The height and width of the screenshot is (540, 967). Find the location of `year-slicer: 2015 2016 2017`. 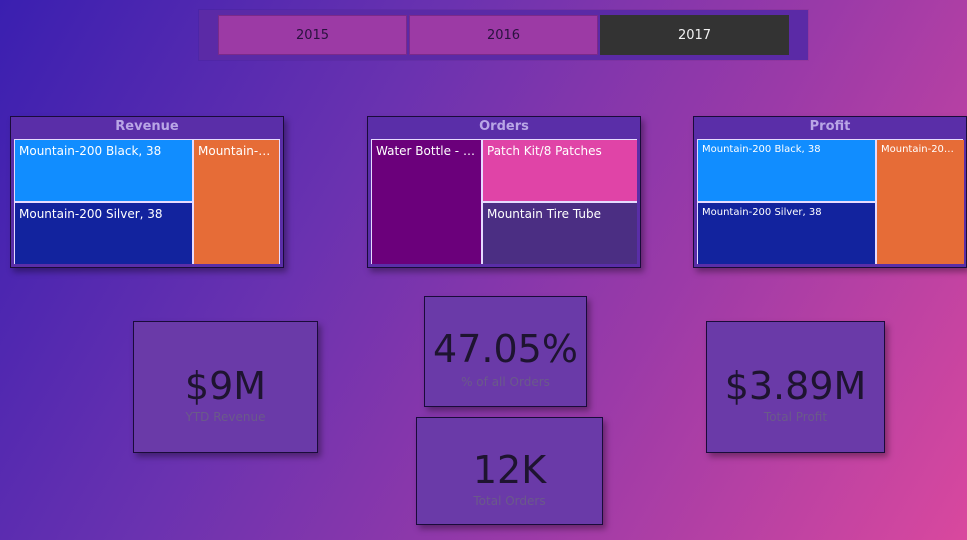

year-slicer: 2015 2016 2017 is located at coordinates (503, 35).